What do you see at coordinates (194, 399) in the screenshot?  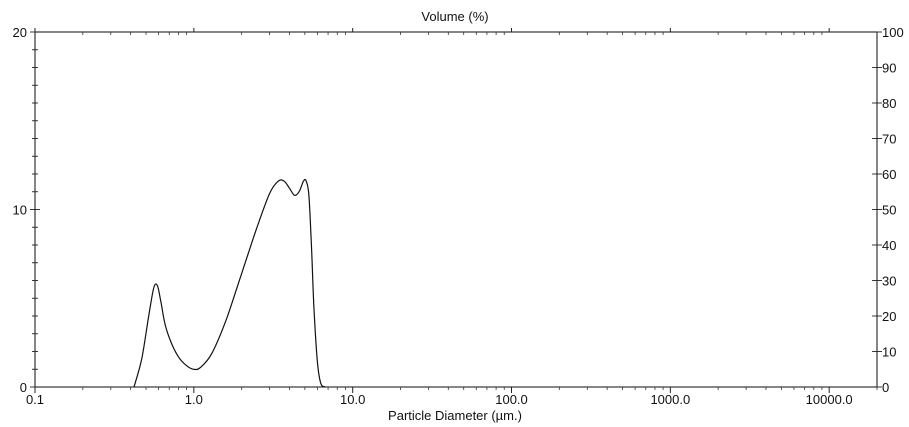 I see `x-tick-label: 1.0` at bounding box center [194, 399].